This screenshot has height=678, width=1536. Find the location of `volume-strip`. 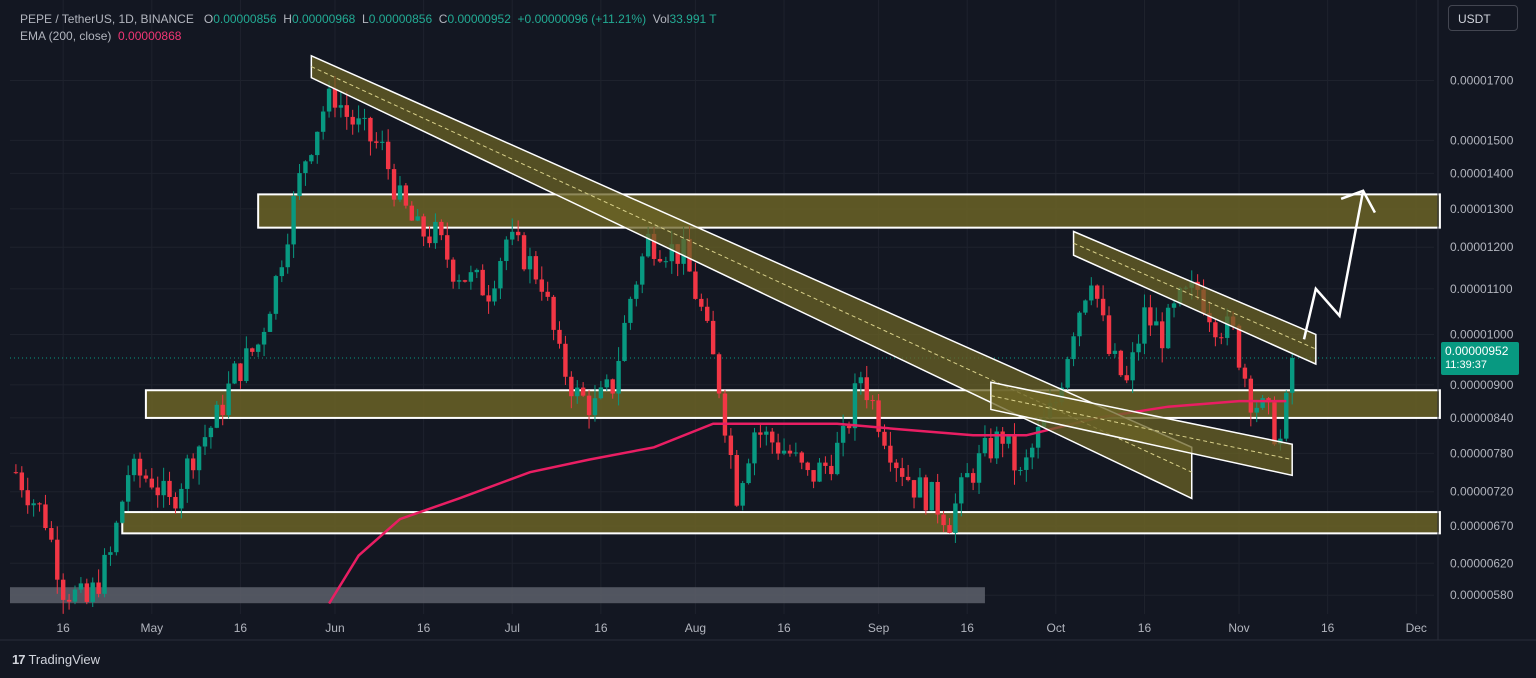

volume-strip is located at coordinates (497, 595).